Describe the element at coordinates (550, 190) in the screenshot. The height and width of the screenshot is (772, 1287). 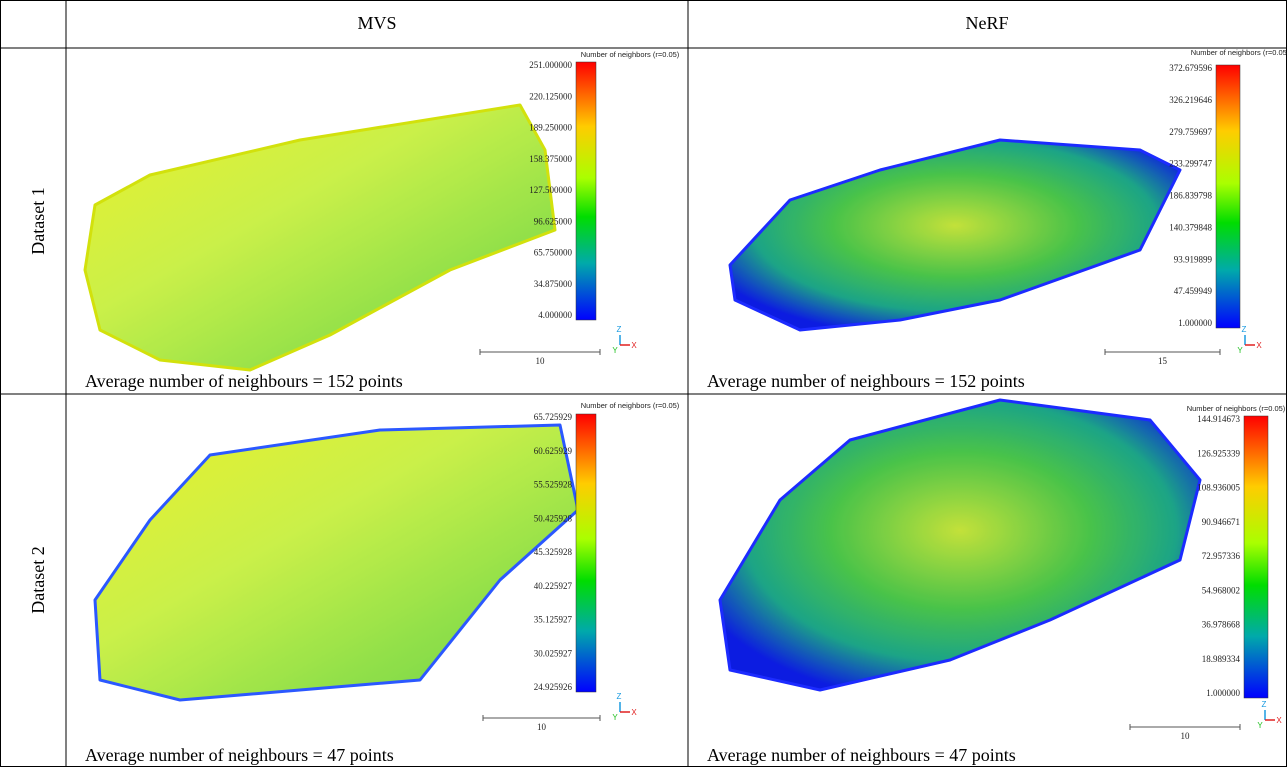
I see `colorbar-tick-label: 127.500000` at that location.